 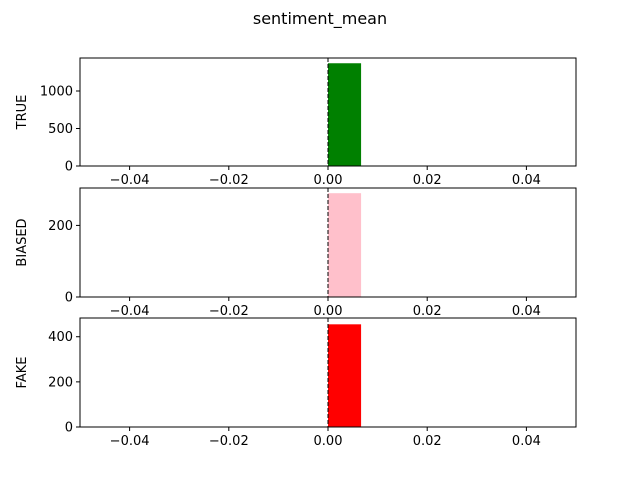 I want to click on y-axis-label: FAKE, so click(x=22, y=373).